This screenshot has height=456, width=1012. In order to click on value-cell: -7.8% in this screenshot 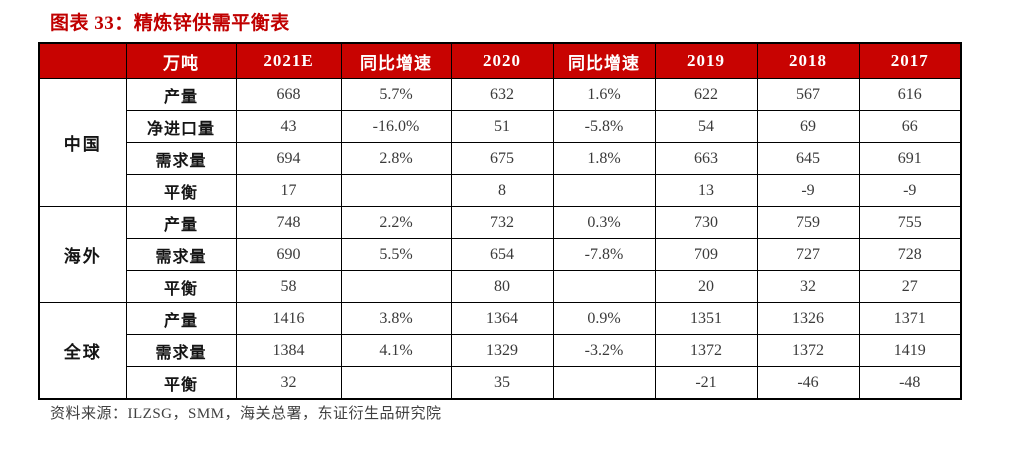, I will do `click(604, 254)`.